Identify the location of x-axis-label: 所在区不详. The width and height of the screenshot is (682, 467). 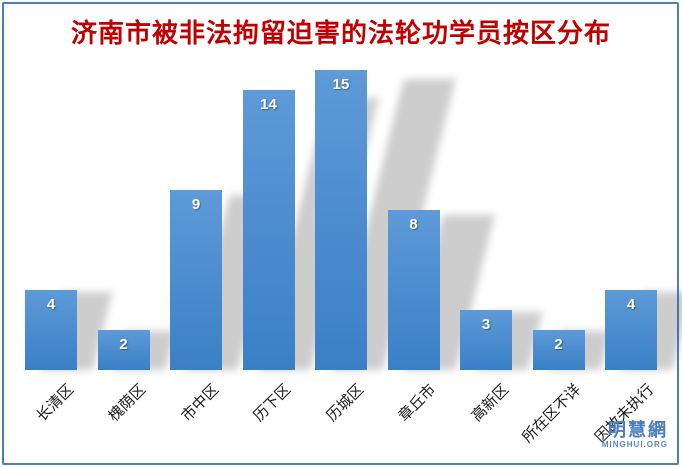
(552, 414).